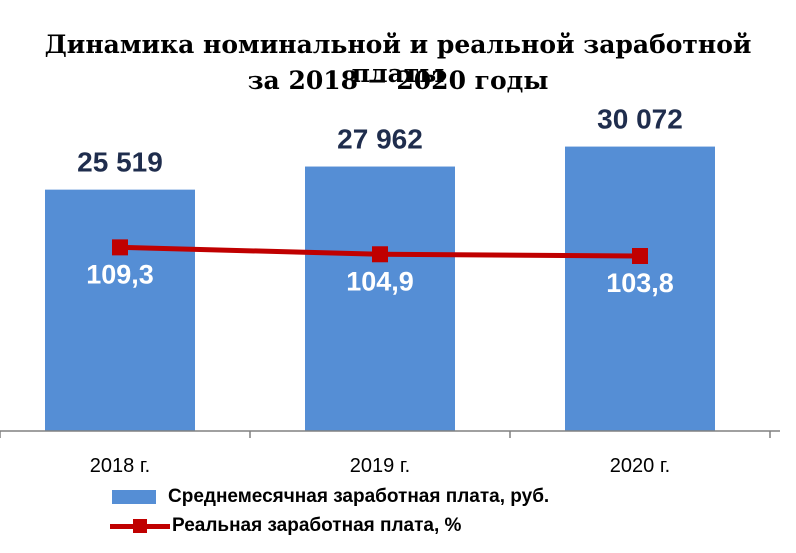 This screenshot has width=796, height=553. I want to click on legend-label-bars: Среднемесячная заработная плата, руб., so click(359, 496).